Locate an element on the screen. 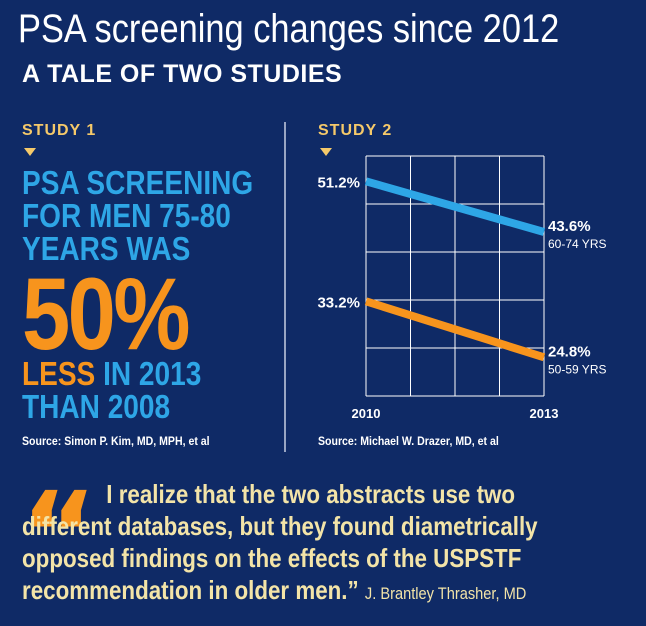  series-name-label: 50-59 YRS is located at coordinates (577, 369).